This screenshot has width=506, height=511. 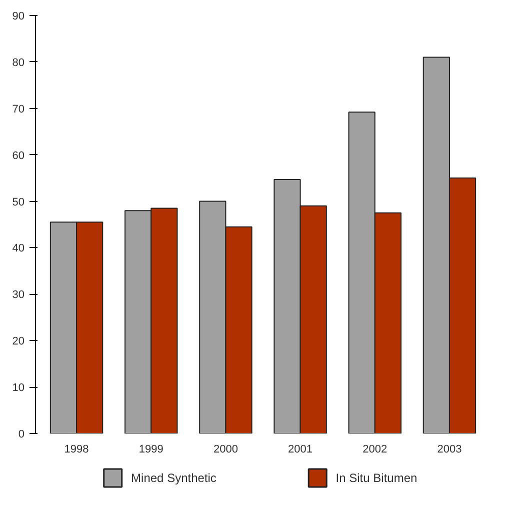 I want to click on y-tick-label: 80, so click(x=18, y=62).